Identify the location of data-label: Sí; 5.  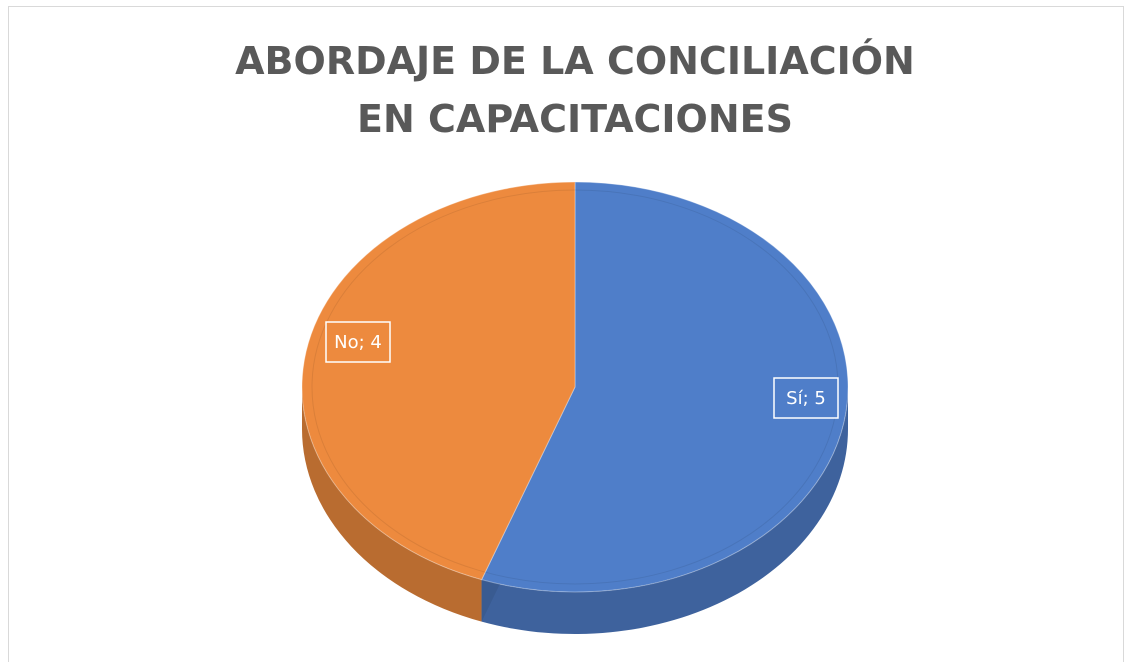
(806, 398).